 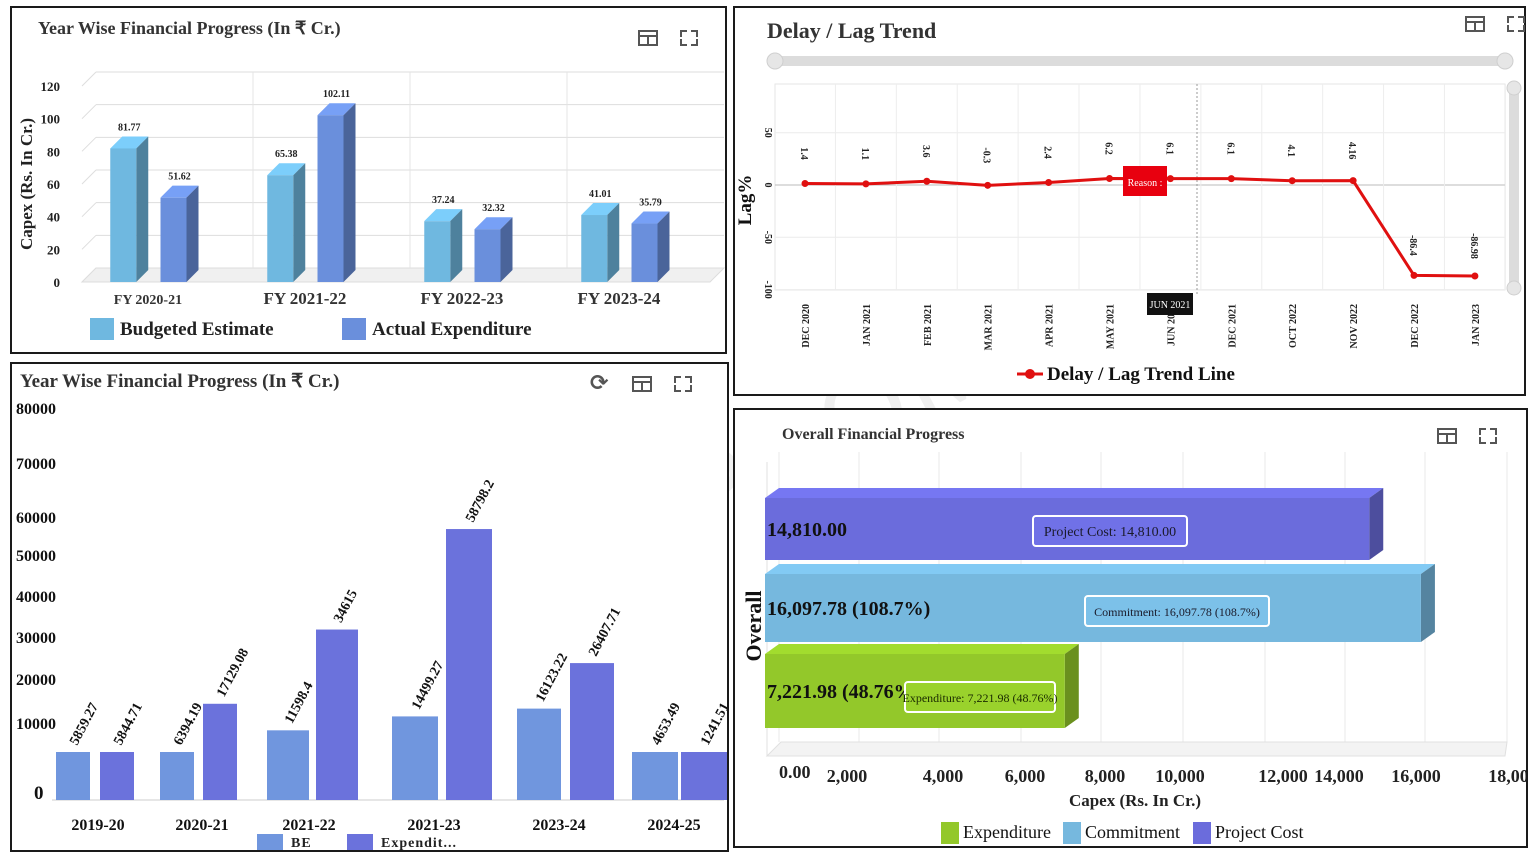 What do you see at coordinates (1145, 183) in the screenshot?
I see `tooltip-text: Reason :` at bounding box center [1145, 183].